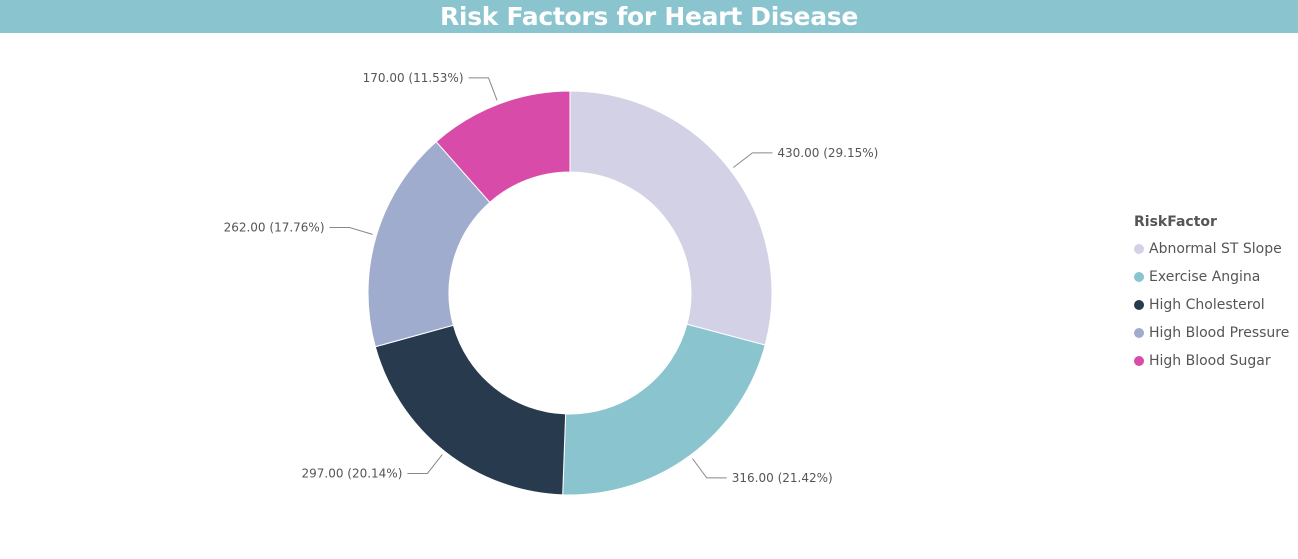 The width and height of the screenshot is (1298, 559). I want to click on legend-label: High Blood Sugar, so click(1210, 361).